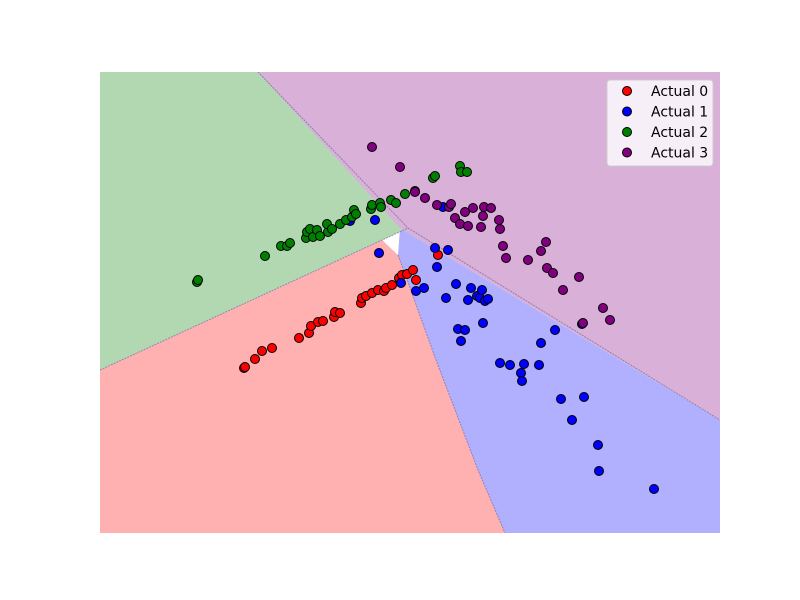  Describe the element at coordinates (679, 113) in the screenshot. I see `legend-label: Actual 1` at that location.